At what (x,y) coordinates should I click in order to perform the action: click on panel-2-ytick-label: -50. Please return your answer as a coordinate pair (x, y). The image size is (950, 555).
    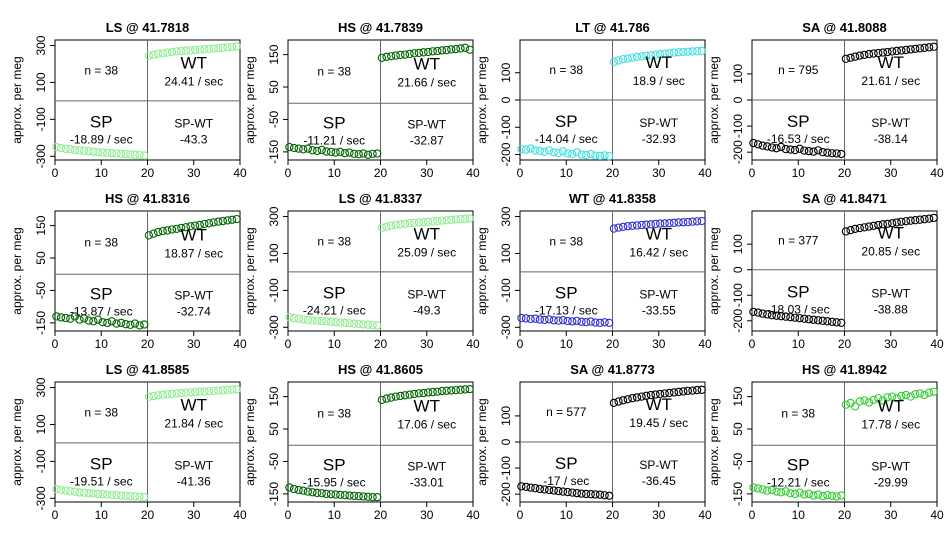
    Looking at the image, I should click on (274, 119).